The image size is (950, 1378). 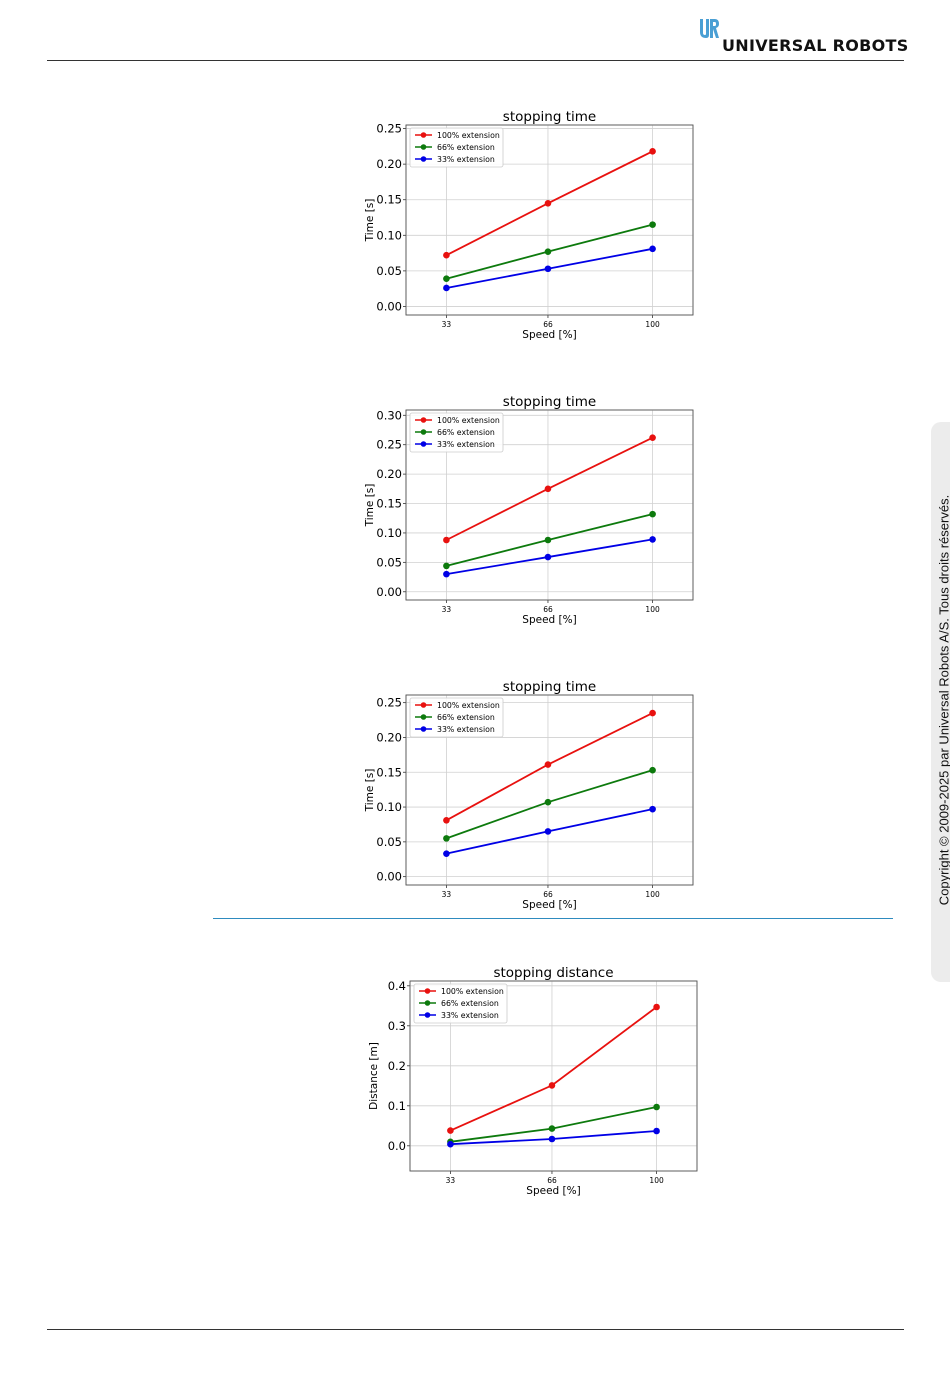 I want to click on brand-name: UNIVERSAL ROBOTS, so click(x=815, y=45).